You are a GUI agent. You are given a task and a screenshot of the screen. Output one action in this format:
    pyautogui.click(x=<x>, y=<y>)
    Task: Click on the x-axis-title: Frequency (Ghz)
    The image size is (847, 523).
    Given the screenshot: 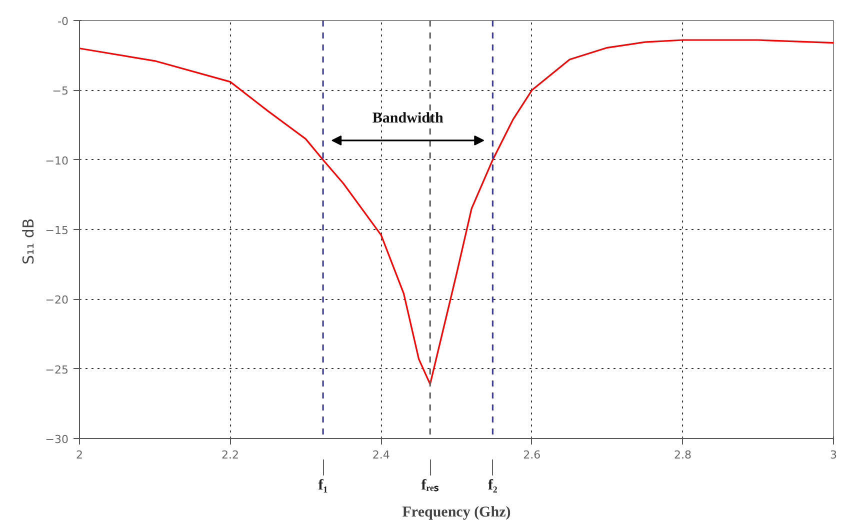 What is the action you would take?
    pyautogui.click(x=456, y=512)
    